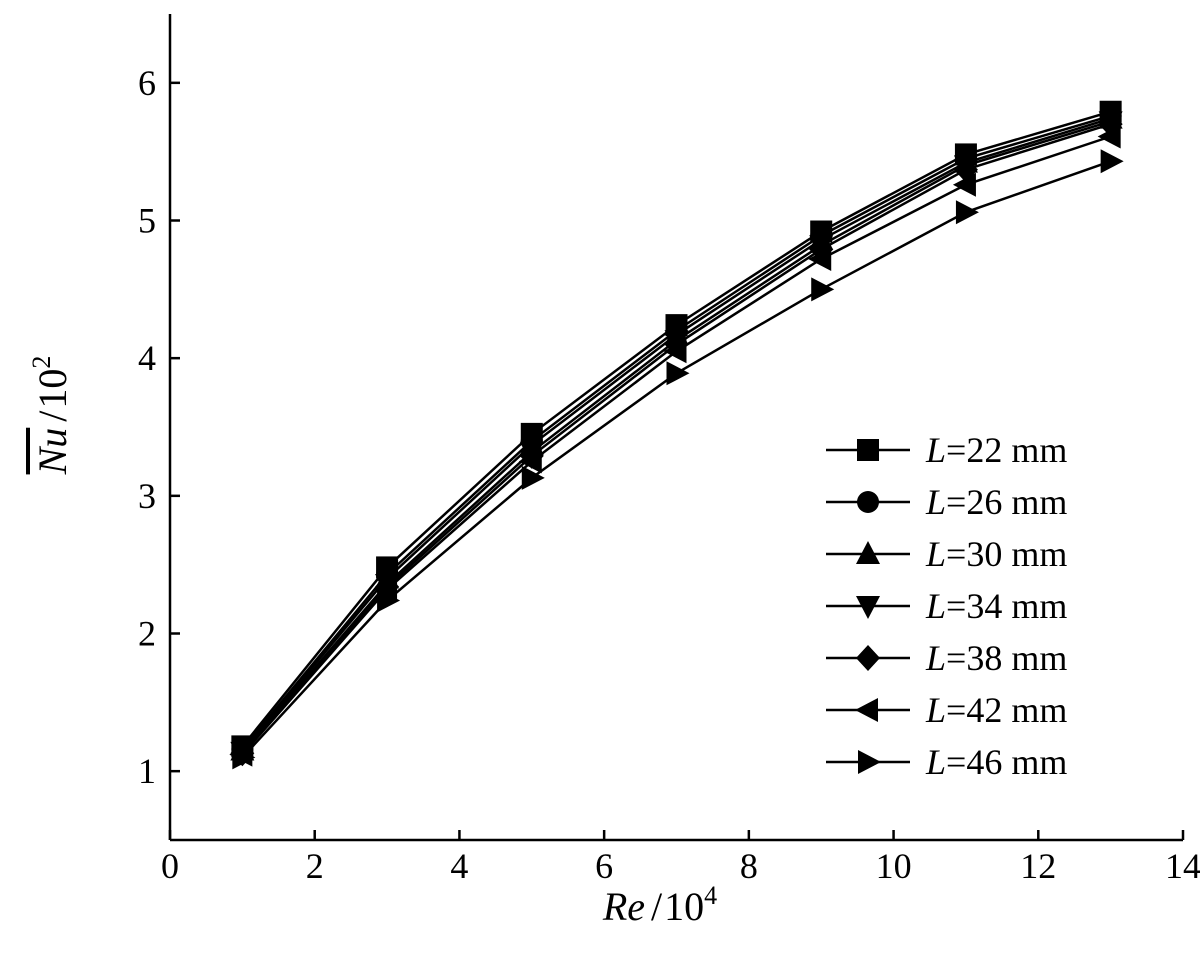  I want to click on x-tick-label: 12, so click(1038, 866).